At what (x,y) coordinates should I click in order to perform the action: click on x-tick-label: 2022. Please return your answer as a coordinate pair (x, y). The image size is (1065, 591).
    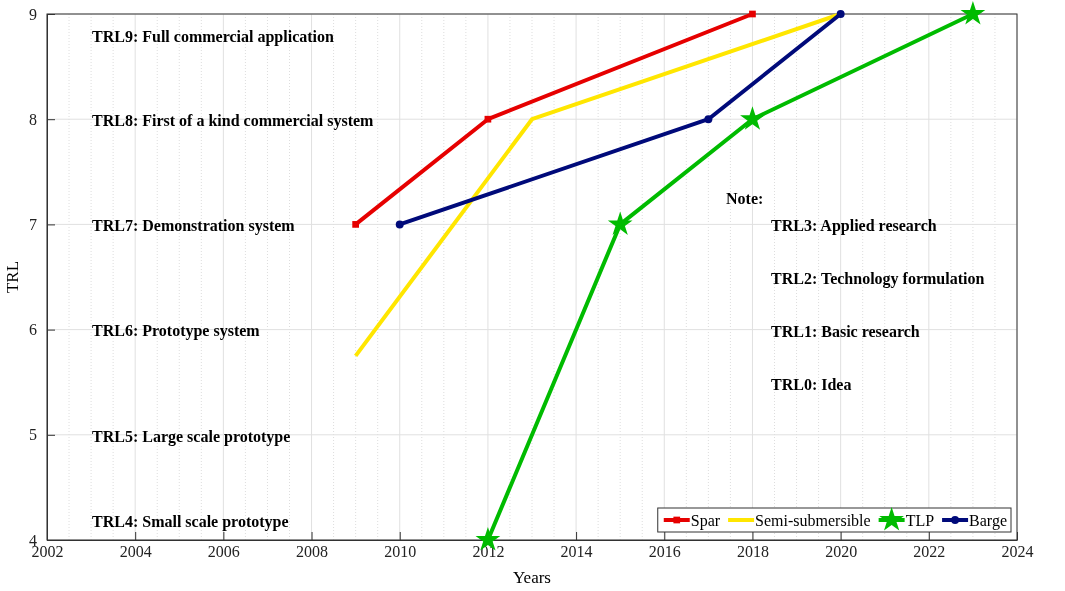
    Looking at the image, I should click on (929, 552).